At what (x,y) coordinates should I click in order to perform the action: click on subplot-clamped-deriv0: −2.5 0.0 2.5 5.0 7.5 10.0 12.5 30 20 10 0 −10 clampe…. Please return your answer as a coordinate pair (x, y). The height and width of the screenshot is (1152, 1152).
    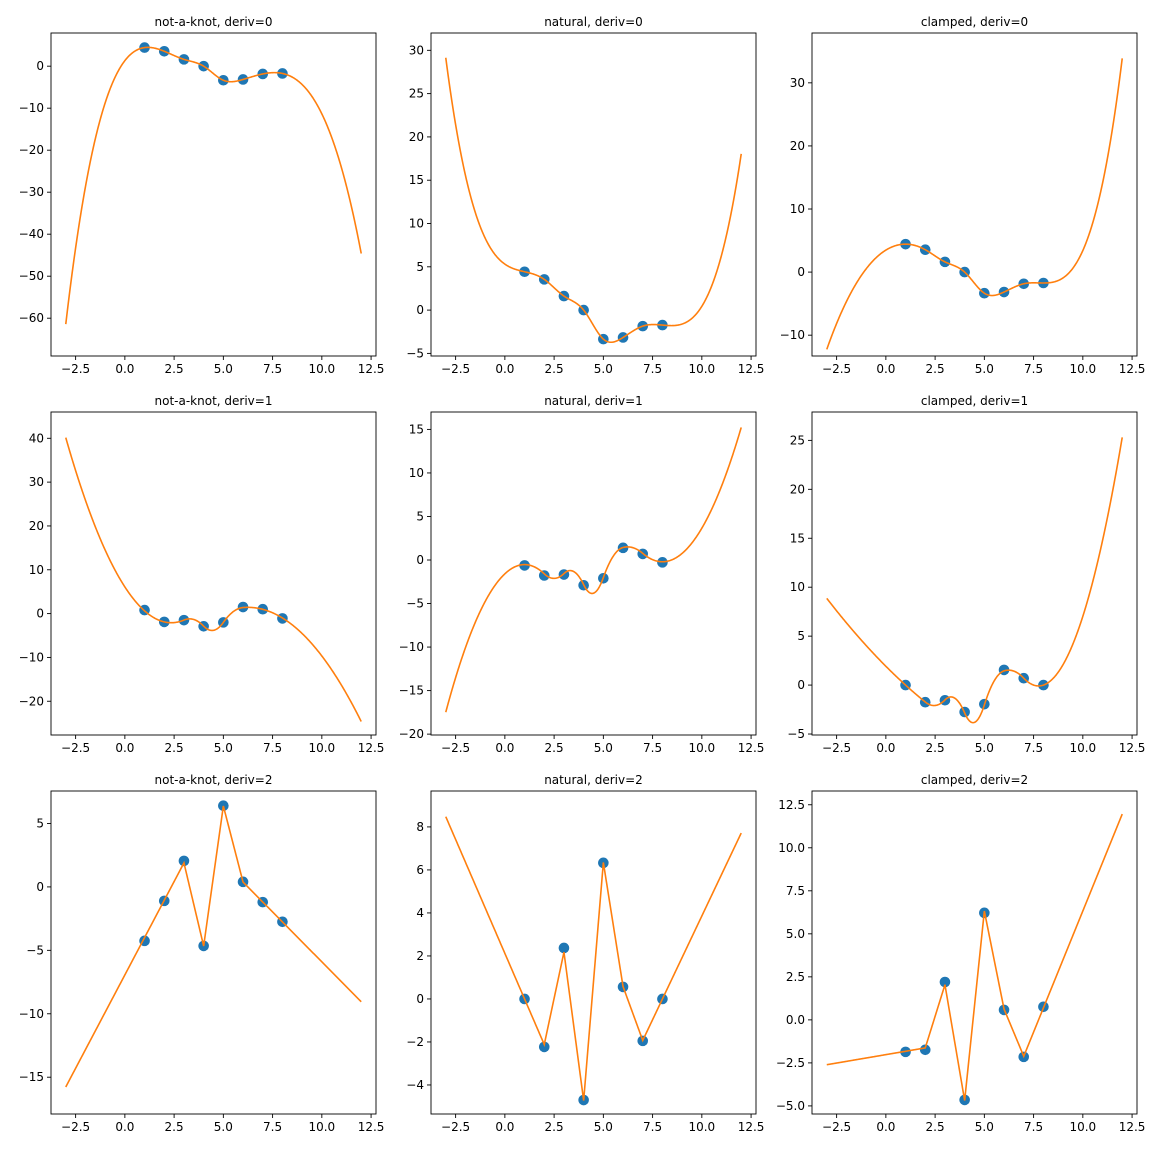
    Looking at the image, I should click on (963, 195).